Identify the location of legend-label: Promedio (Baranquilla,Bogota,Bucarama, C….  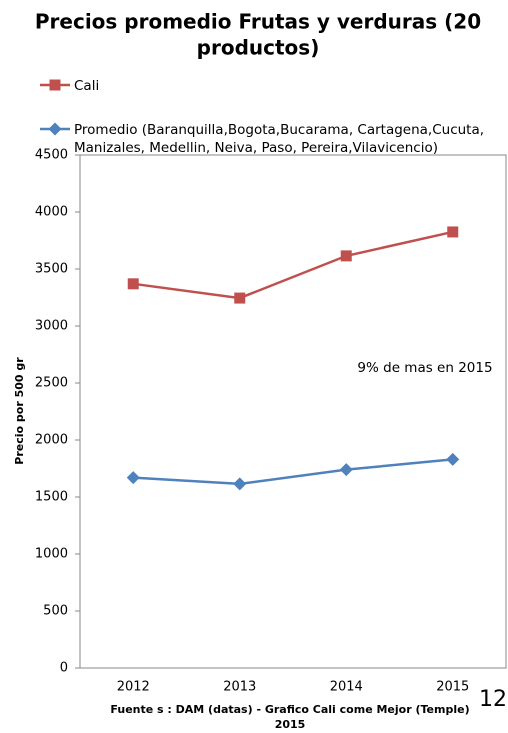
(279, 139).